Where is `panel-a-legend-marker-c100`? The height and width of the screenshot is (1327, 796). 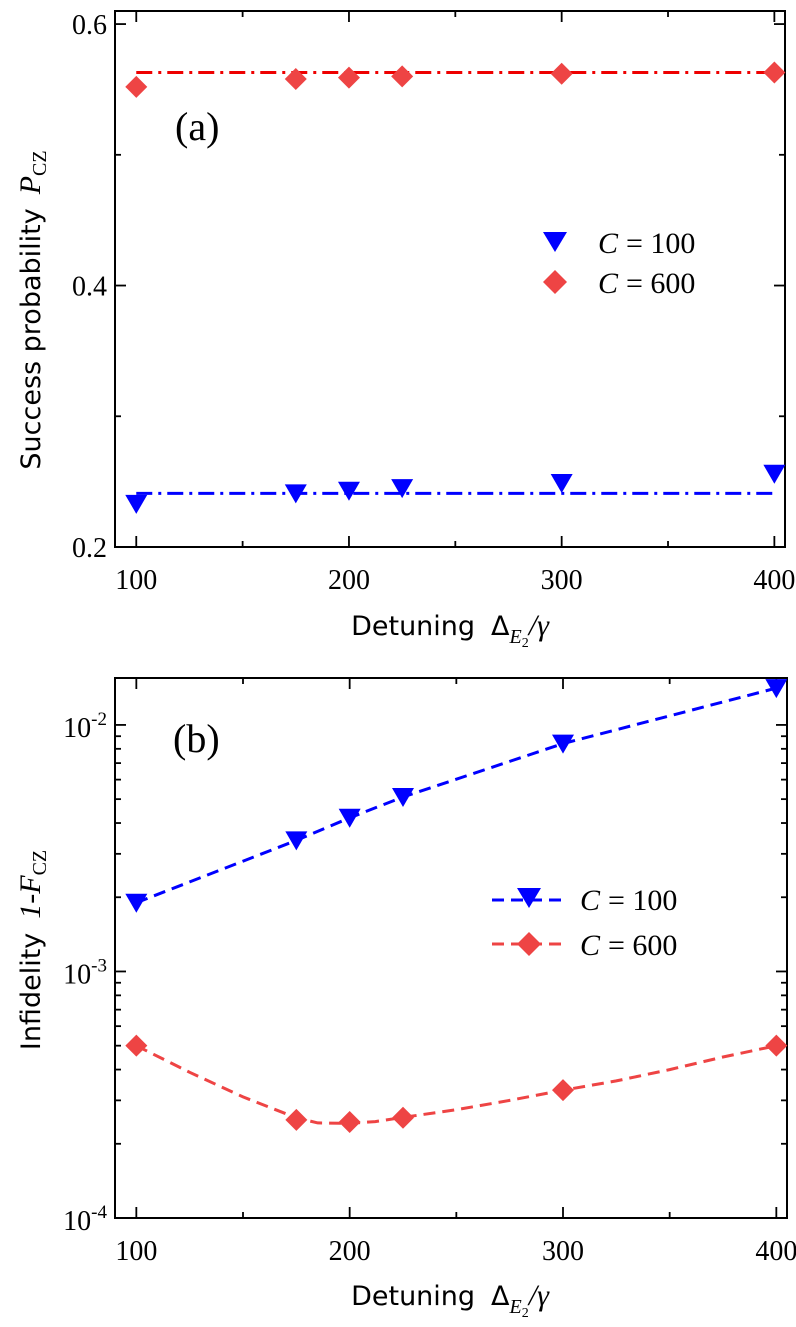
panel-a-legend-marker-c100 is located at coordinates (555, 242).